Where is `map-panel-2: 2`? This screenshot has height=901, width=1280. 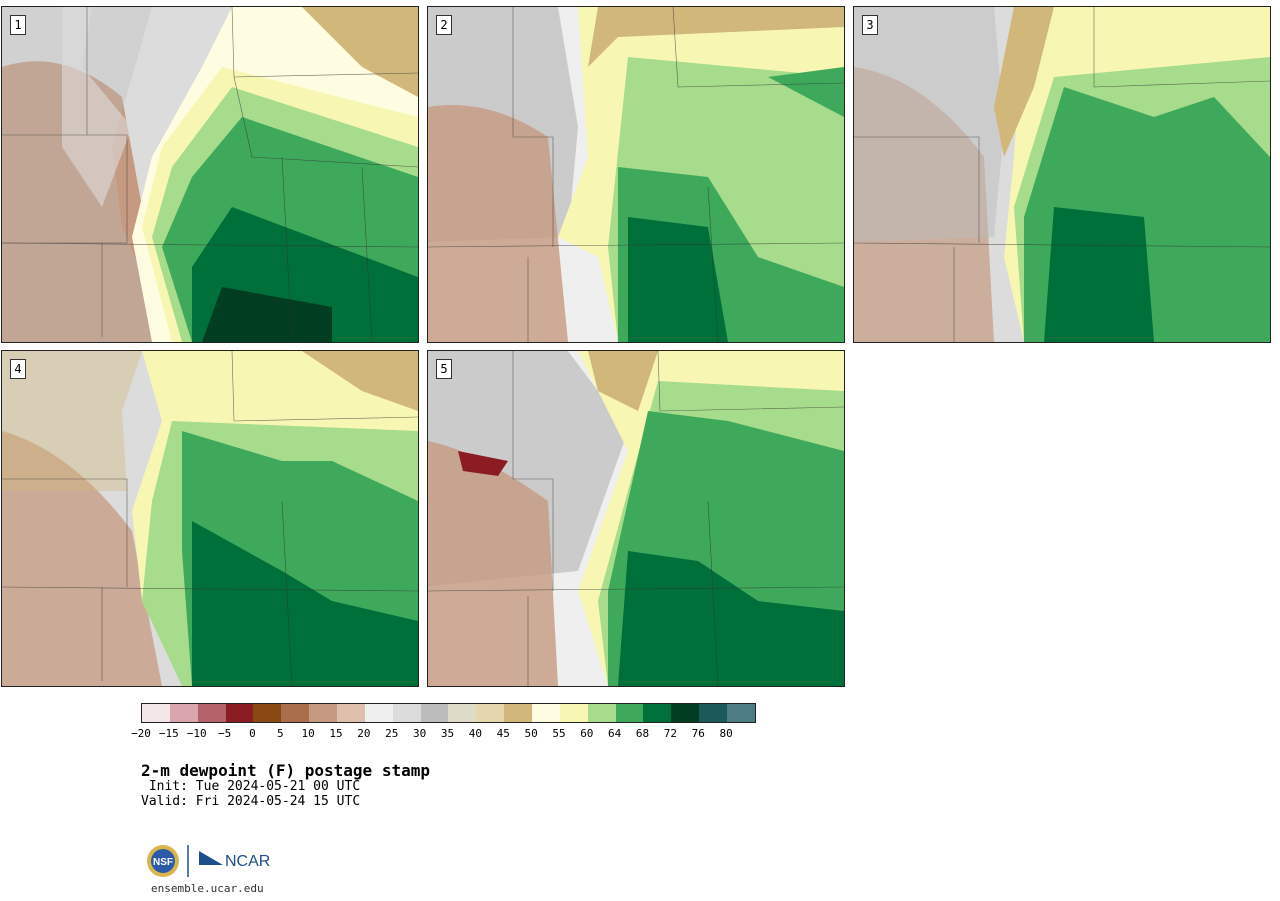
map-panel-2: 2 is located at coordinates (636, 174).